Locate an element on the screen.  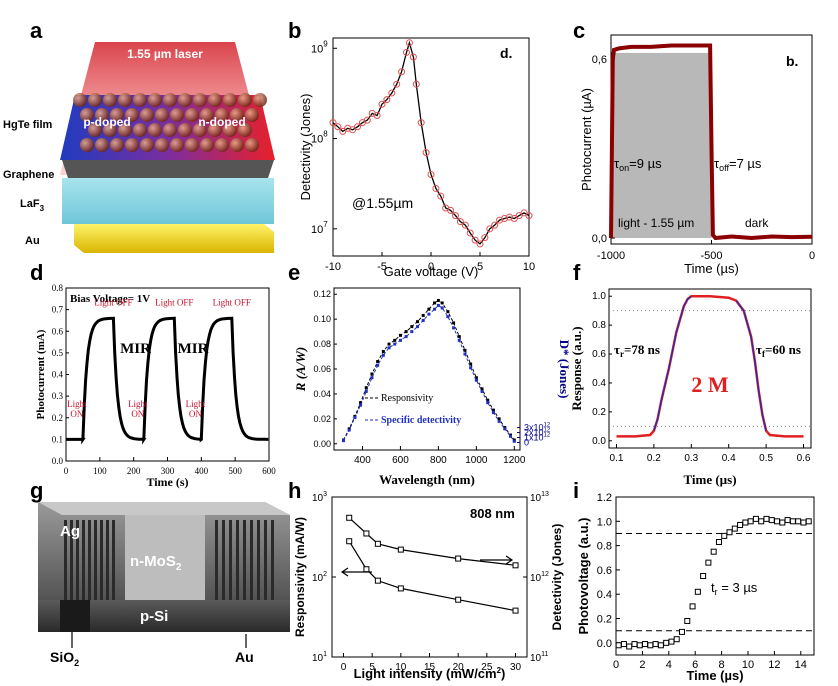
x-tick-label: 600 is located at coordinates (269, 471).